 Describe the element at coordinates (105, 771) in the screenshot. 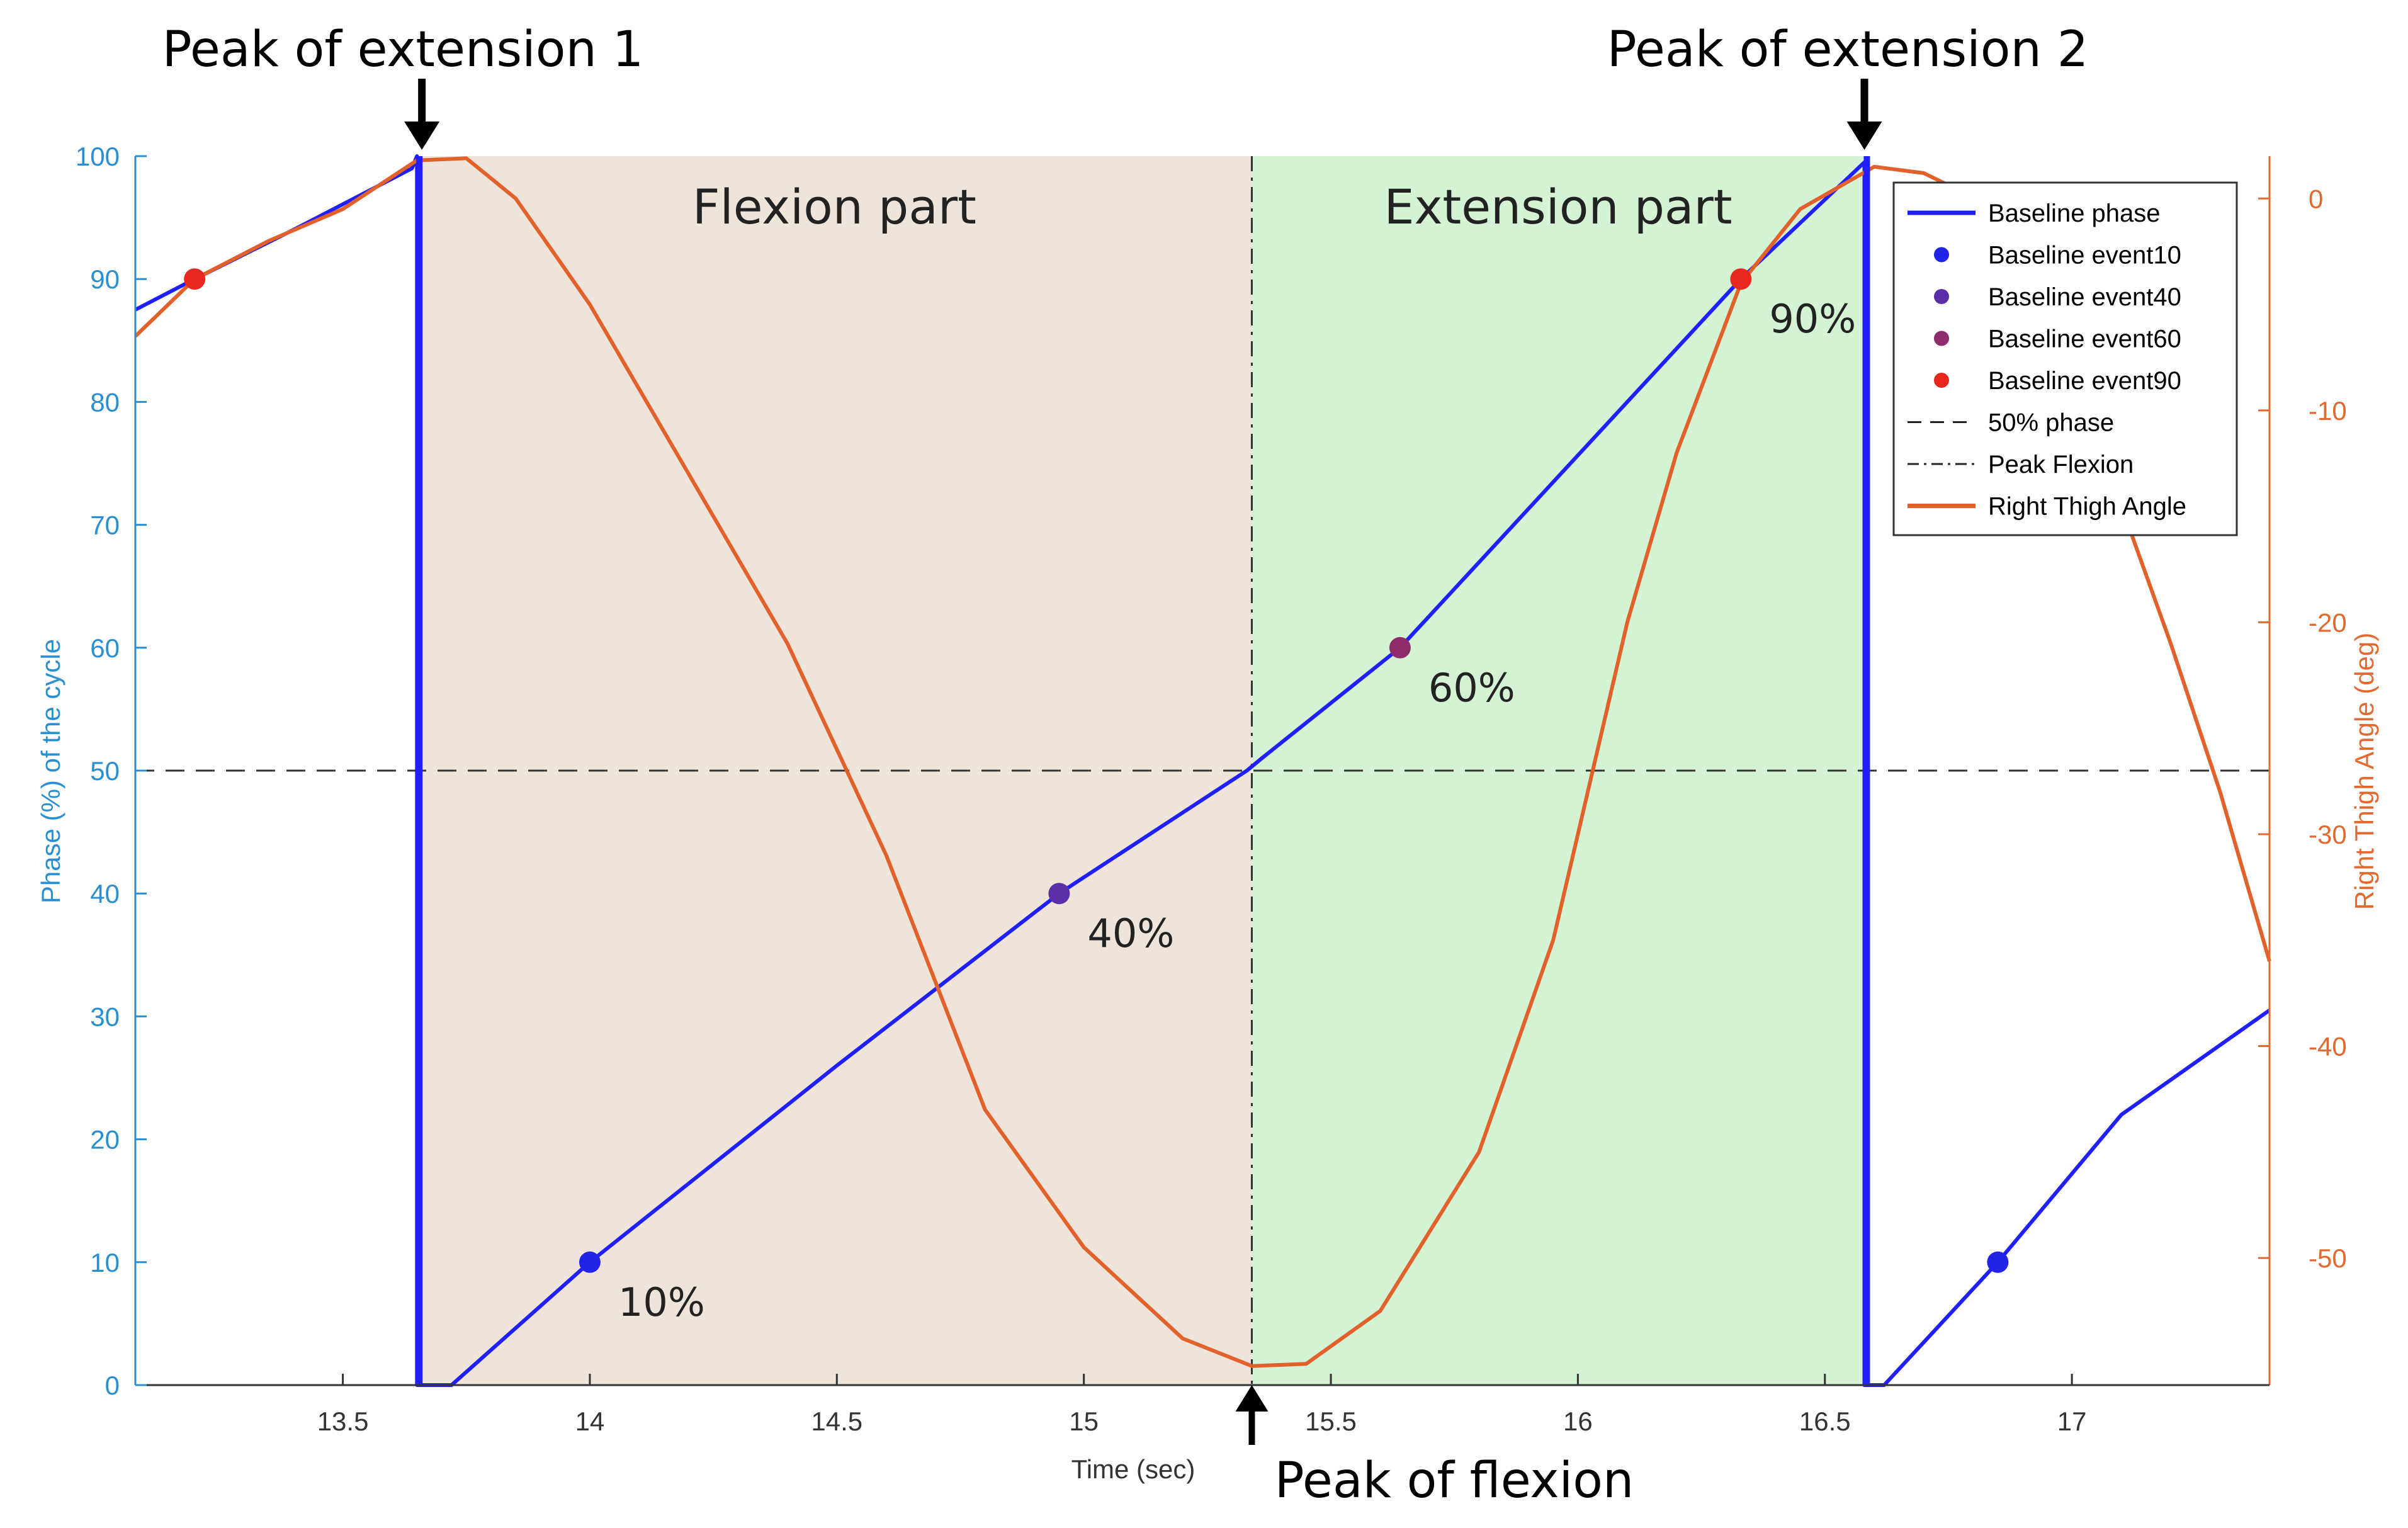

I see `y-left-tick-label: 50` at that location.